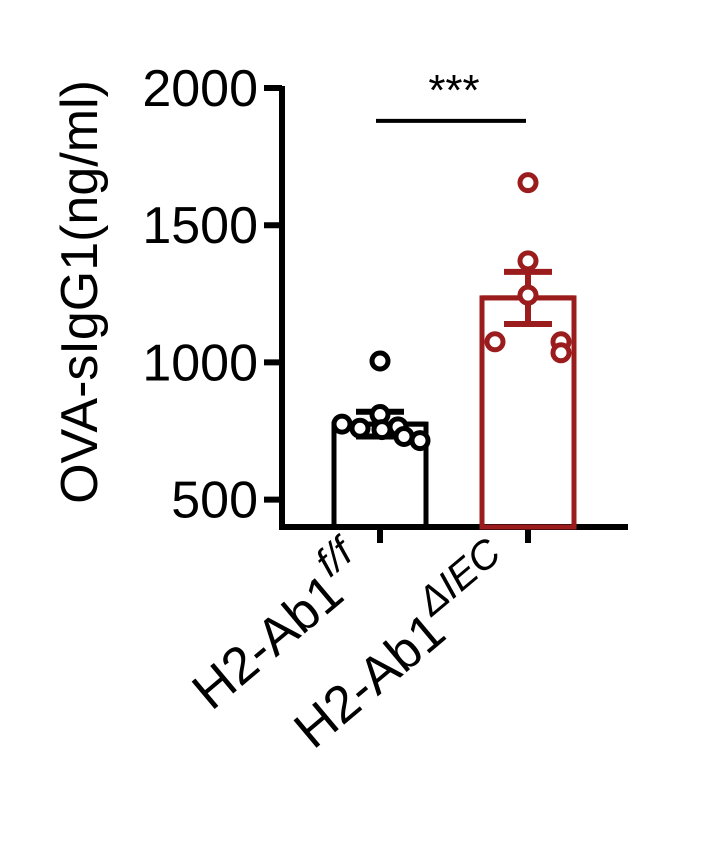 This screenshot has width=706, height=846. I want to click on significance-label: ***, so click(453, 90).